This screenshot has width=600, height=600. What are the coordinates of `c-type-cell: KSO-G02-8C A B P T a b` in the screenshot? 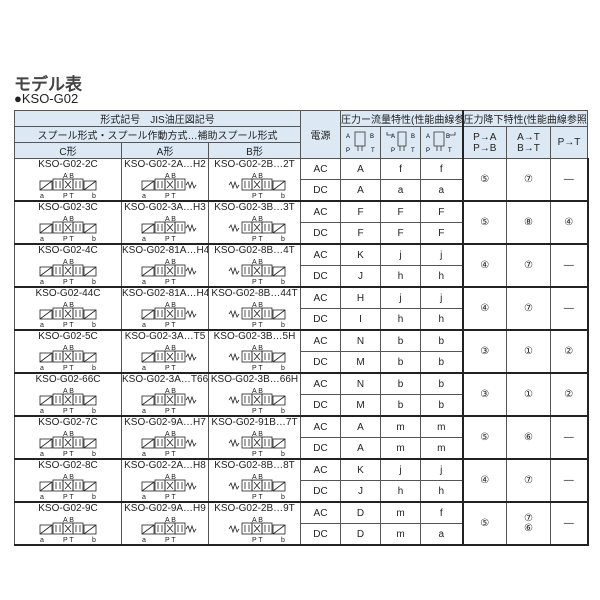 It's located at (68, 480).